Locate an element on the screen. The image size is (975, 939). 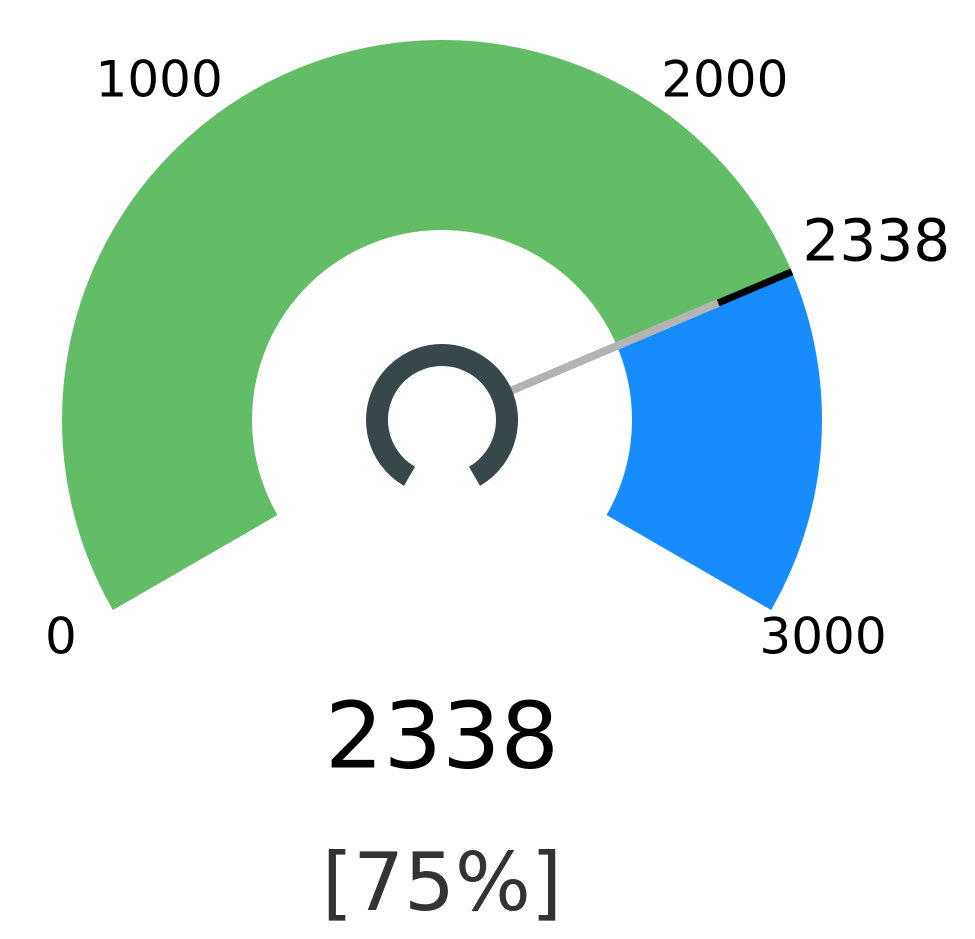
needle is located at coordinates (612, 348).